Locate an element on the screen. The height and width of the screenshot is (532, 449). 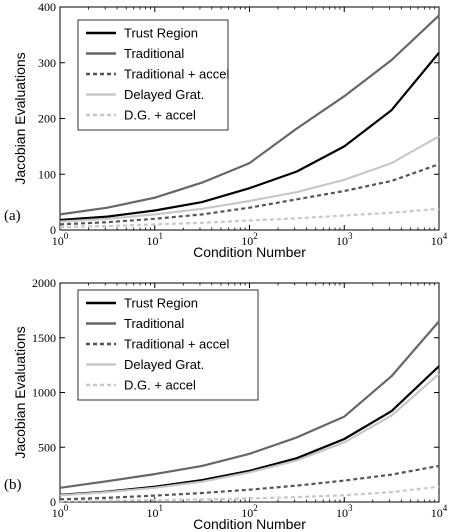
y-tick-label: 300 is located at coordinates (47, 63).